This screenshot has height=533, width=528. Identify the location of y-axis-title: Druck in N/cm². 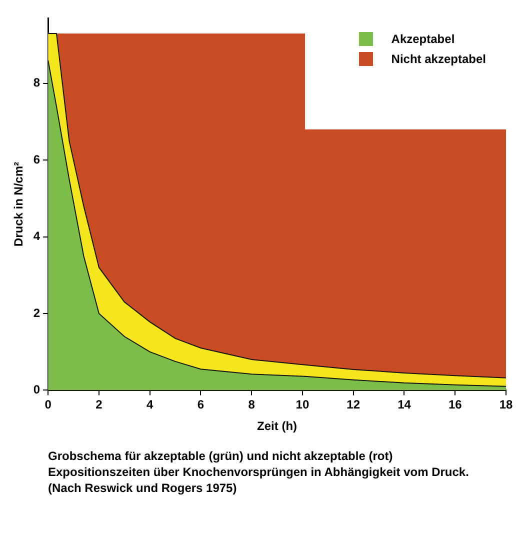
(19, 204).